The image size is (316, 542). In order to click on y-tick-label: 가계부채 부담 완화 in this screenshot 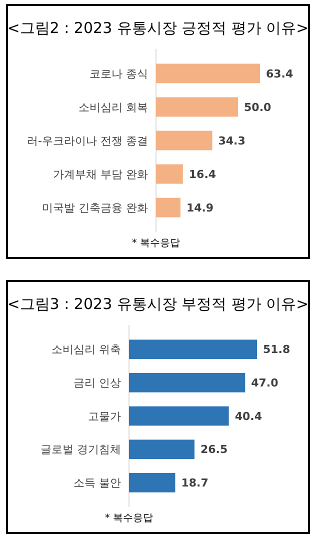, I will do `click(100, 174)`.